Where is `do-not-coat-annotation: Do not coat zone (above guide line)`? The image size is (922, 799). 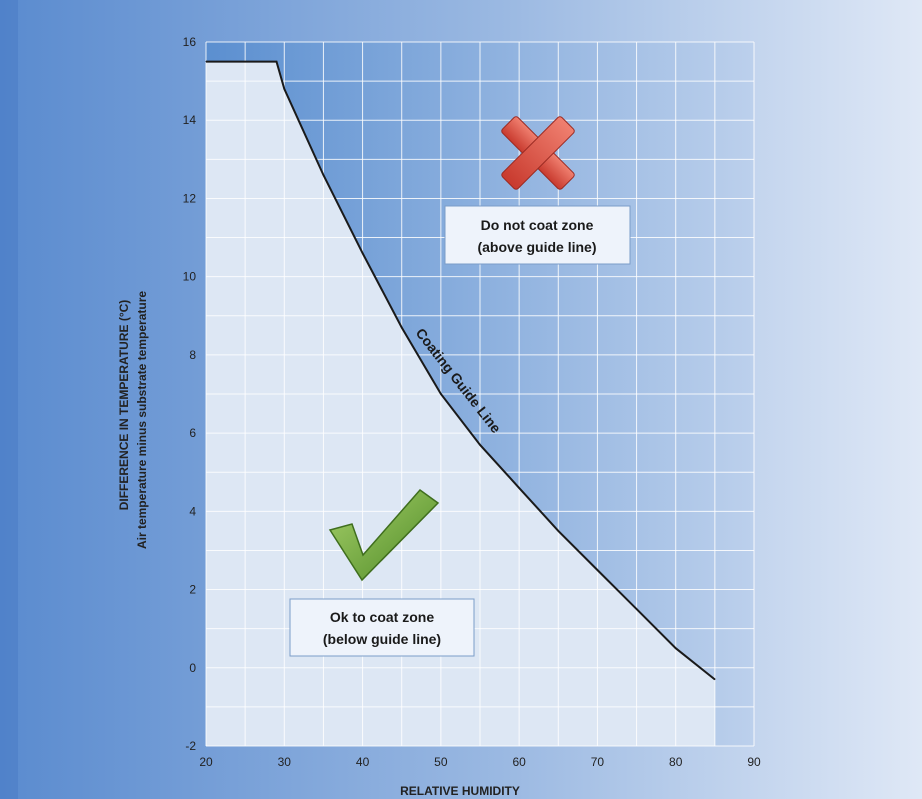
do-not-coat-annotation: Do not coat zone (above guide line) is located at coordinates (537, 235).